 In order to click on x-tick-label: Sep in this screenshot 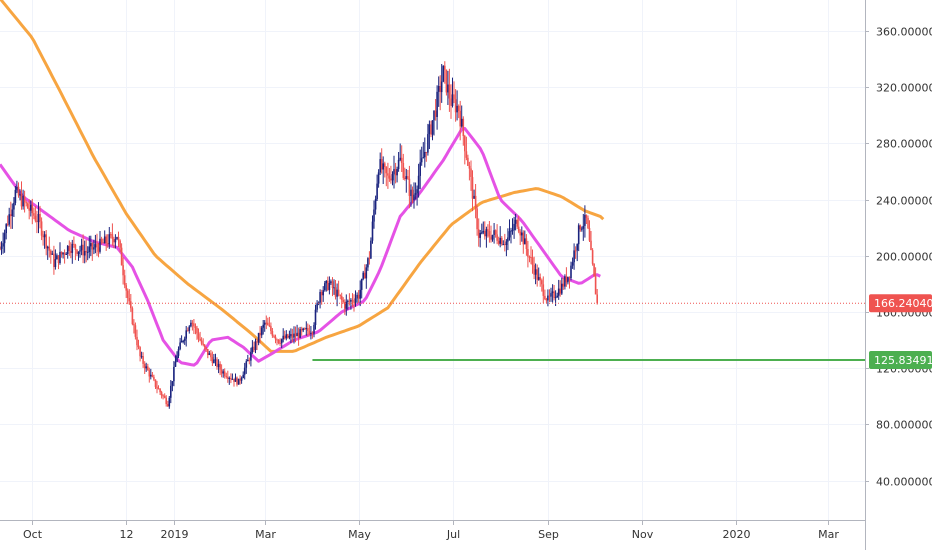, I will do `click(548, 534)`.